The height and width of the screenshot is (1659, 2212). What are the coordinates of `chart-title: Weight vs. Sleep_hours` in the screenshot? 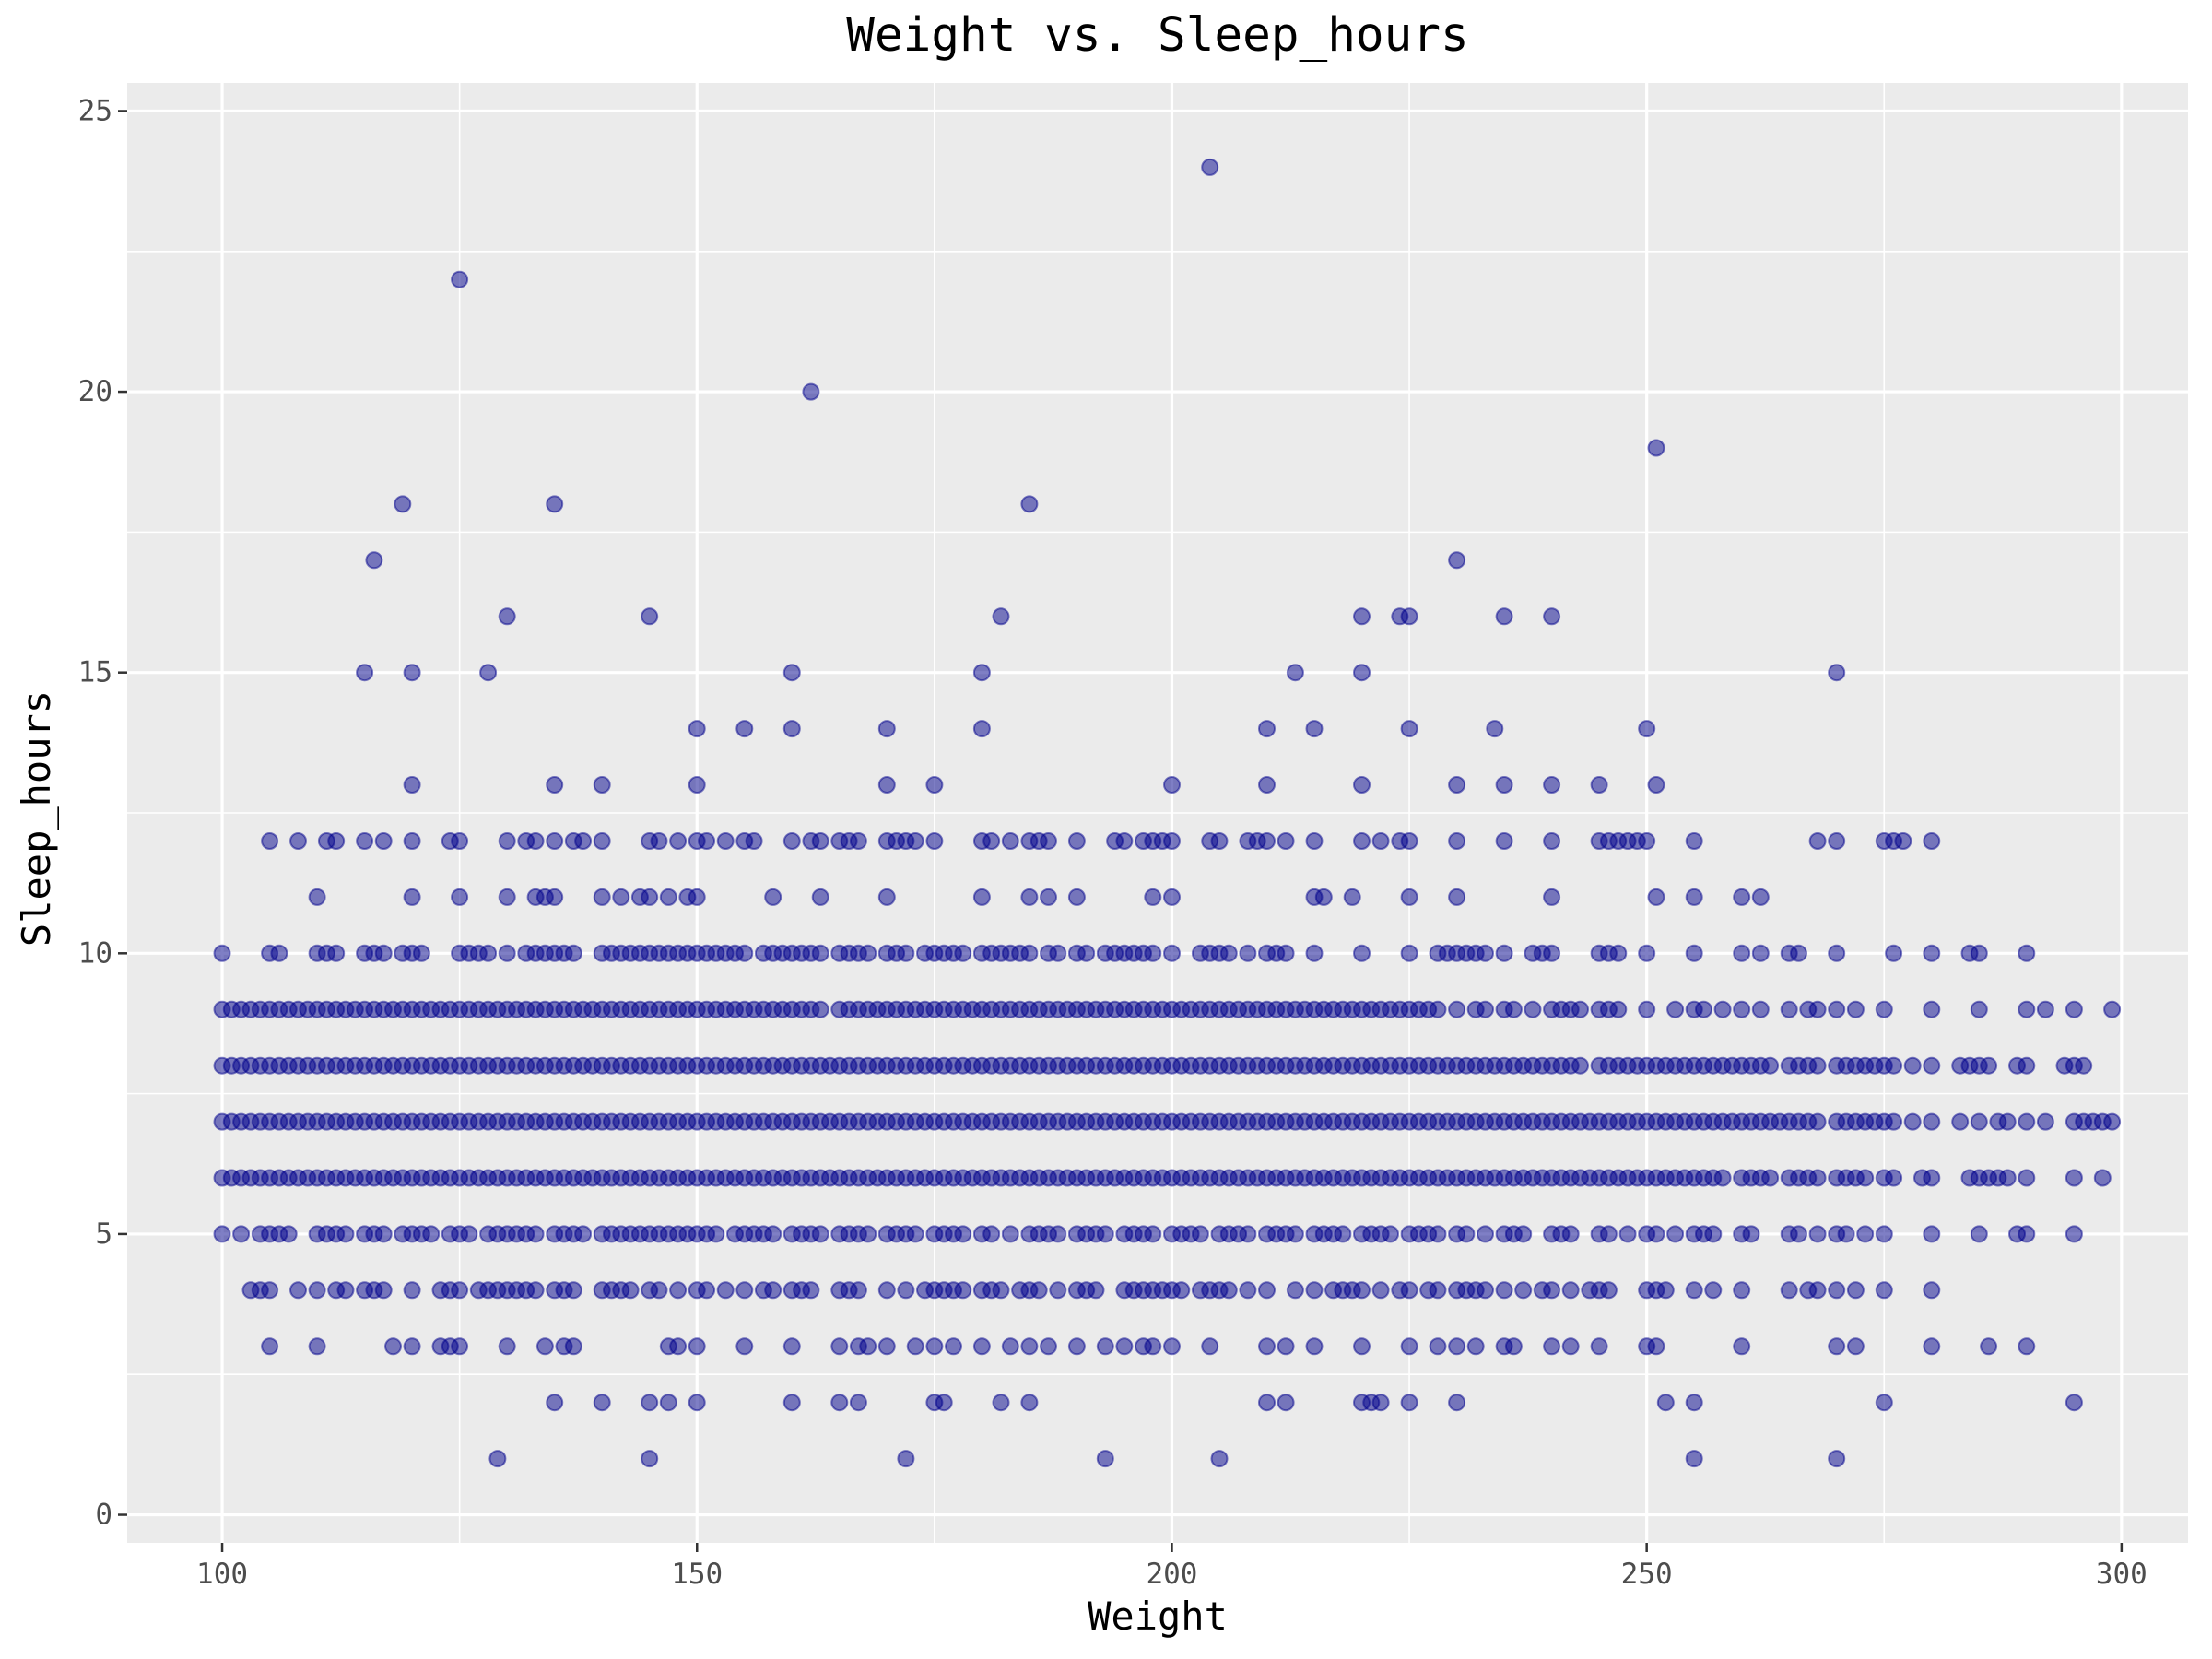 It's located at (1157, 35).